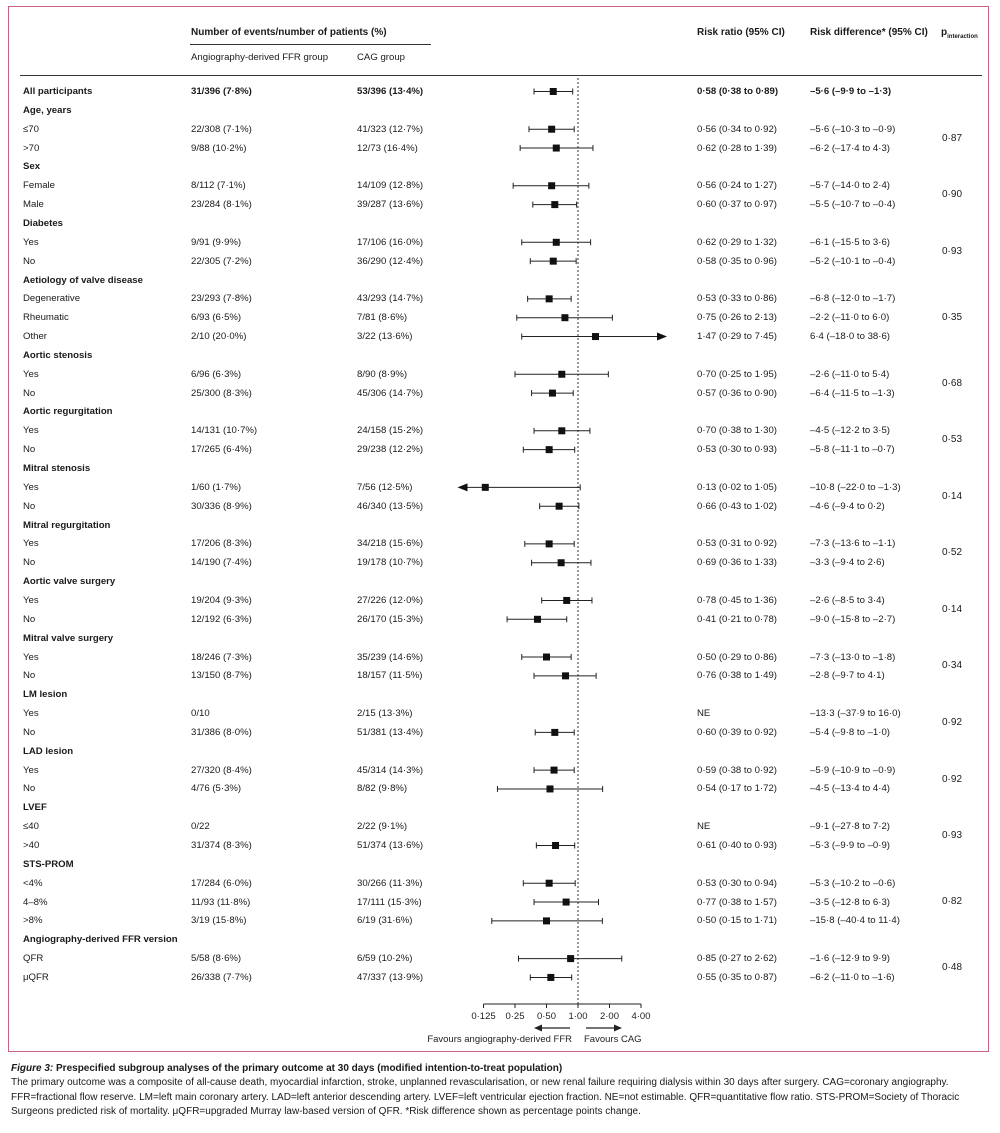 This screenshot has width=1000, height=1133. What do you see at coordinates (850, 242) in the screenshot?
I see `risk-difference-cell: –6·1 (–15·5 to 3·6)` at bounding box center [850, 242].